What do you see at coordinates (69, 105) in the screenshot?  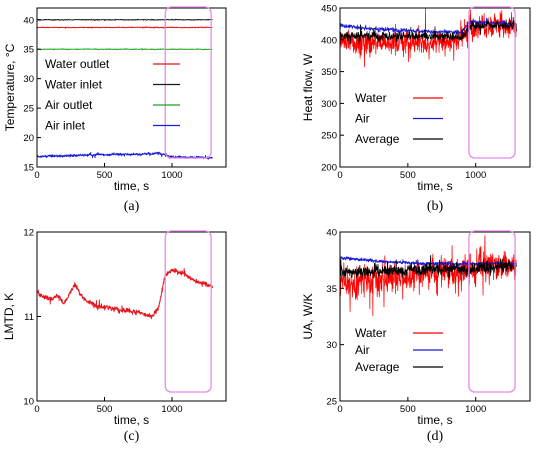 I see `legend-label: Air outlet` at bounding box center [69, 105].